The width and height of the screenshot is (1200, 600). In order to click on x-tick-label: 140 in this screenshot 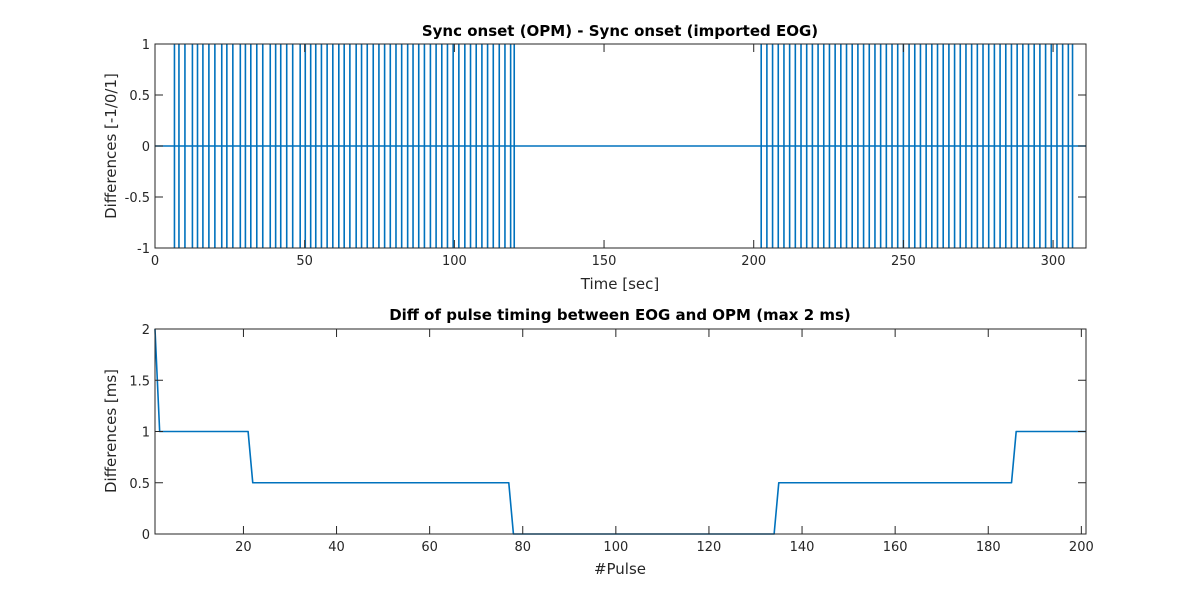, I will do `click(802, 547)`.